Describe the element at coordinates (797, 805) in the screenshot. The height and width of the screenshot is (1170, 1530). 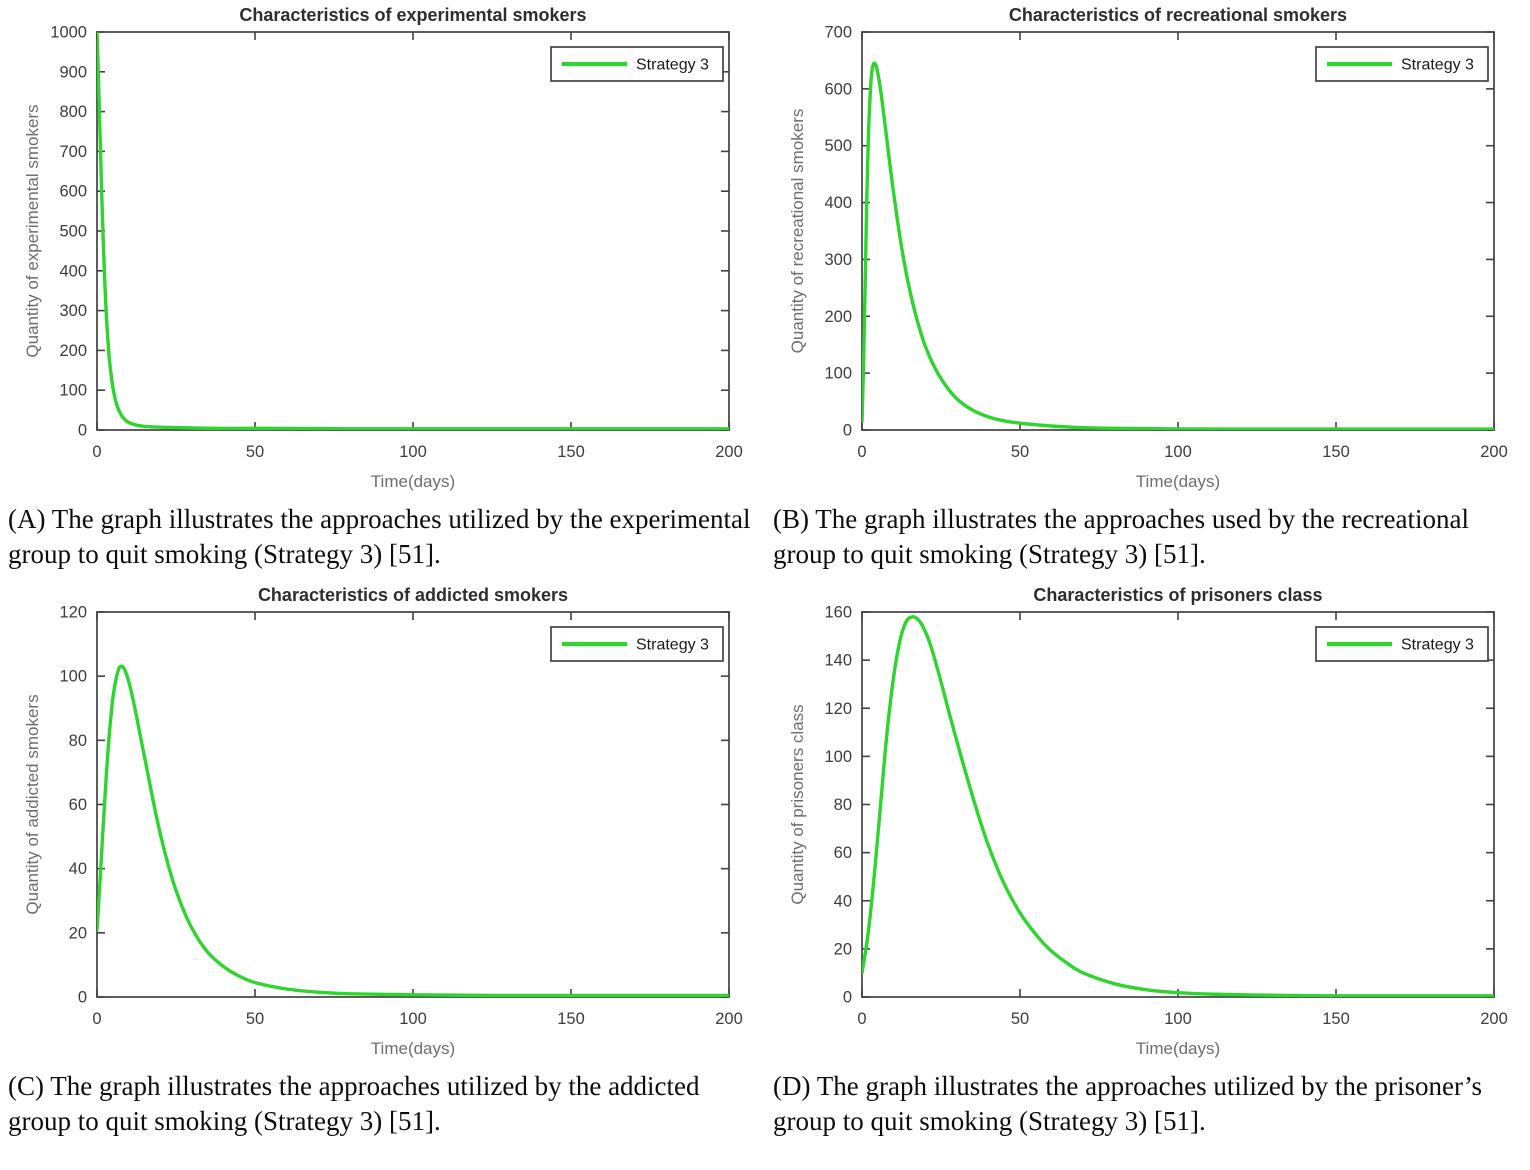
I see `y-axis-label: Quantity of prisoners class` at that location.